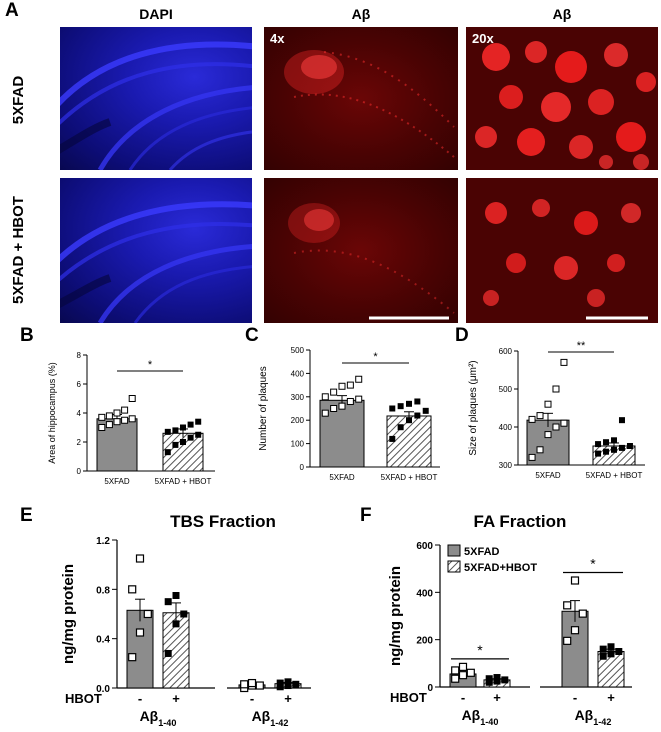 This screenshot has height=732, width=661. What do you see at coordinates (103, 689) in the screenshot?
I see `y-tick-label: 0.0` at bounding box center [103, 689].